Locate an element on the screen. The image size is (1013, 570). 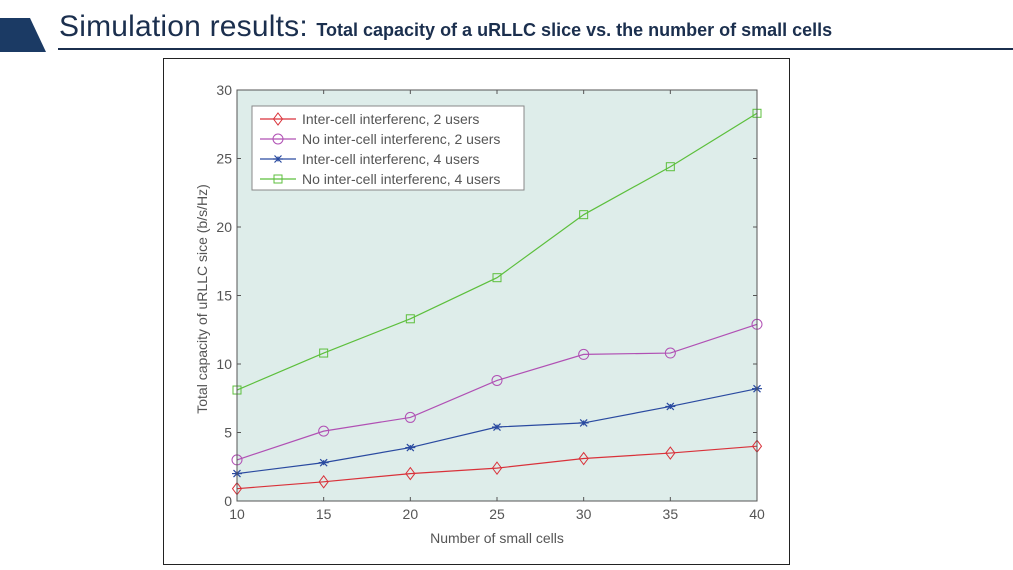
x-tick-label: 35 is located at coordinates (671, 514).